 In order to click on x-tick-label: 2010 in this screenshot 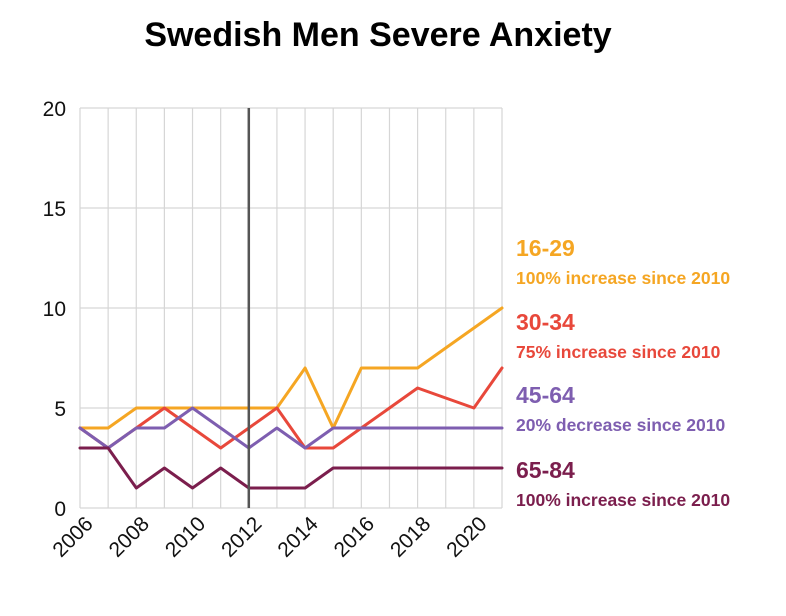, I will do `click(185, 536)`.